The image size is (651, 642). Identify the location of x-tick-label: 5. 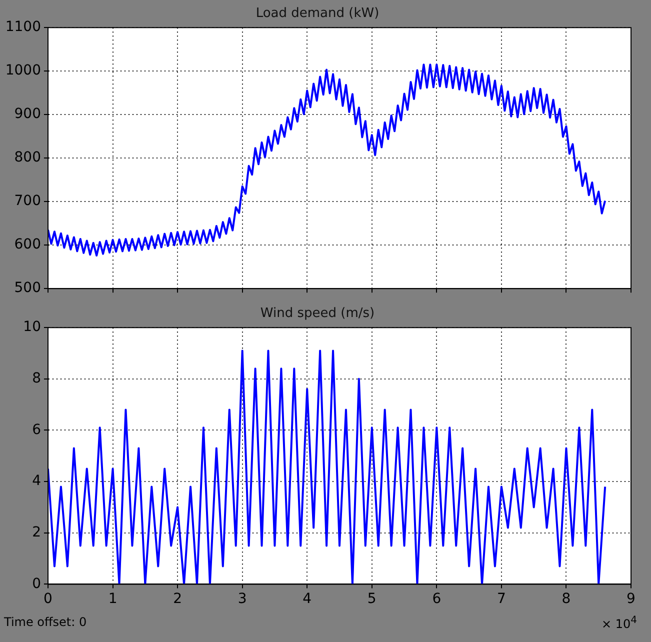
(371, 599).